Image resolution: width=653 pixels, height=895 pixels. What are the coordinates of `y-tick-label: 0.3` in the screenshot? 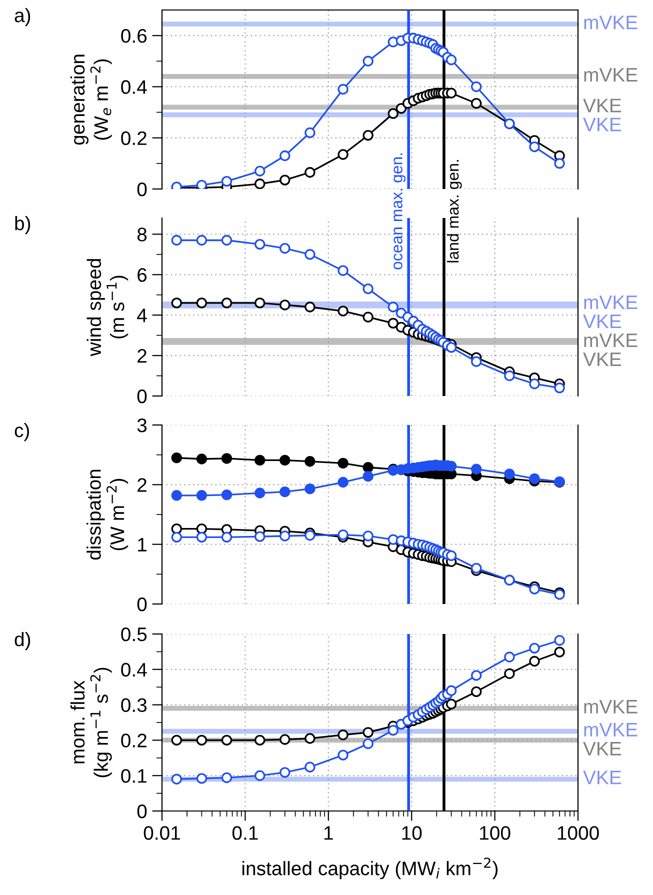 It's located at (134, 705).